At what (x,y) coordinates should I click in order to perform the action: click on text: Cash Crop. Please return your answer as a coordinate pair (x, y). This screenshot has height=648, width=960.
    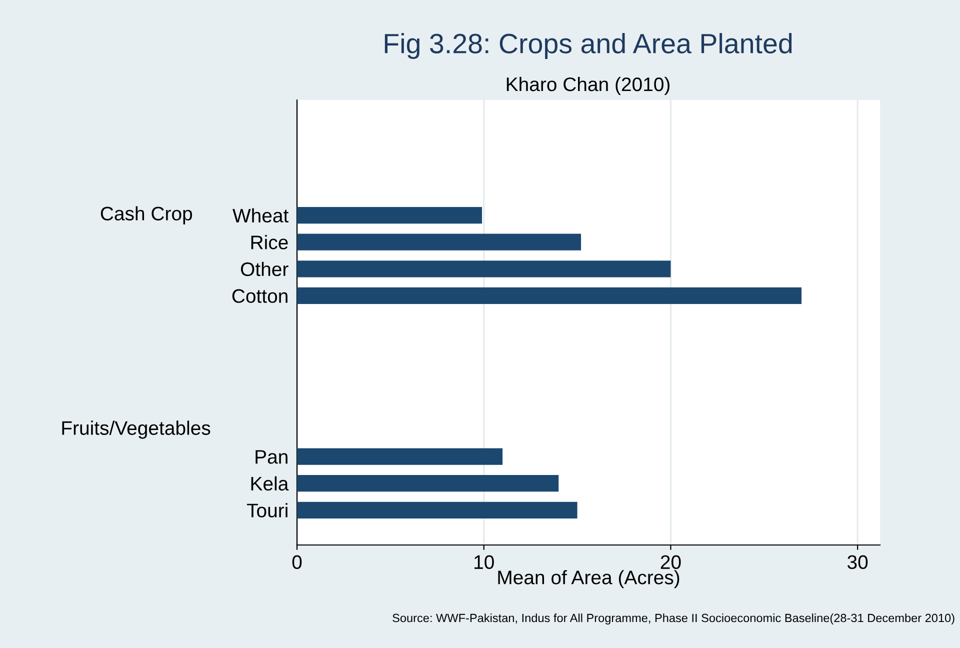
    Looking at the image, I should click on (146, 215).